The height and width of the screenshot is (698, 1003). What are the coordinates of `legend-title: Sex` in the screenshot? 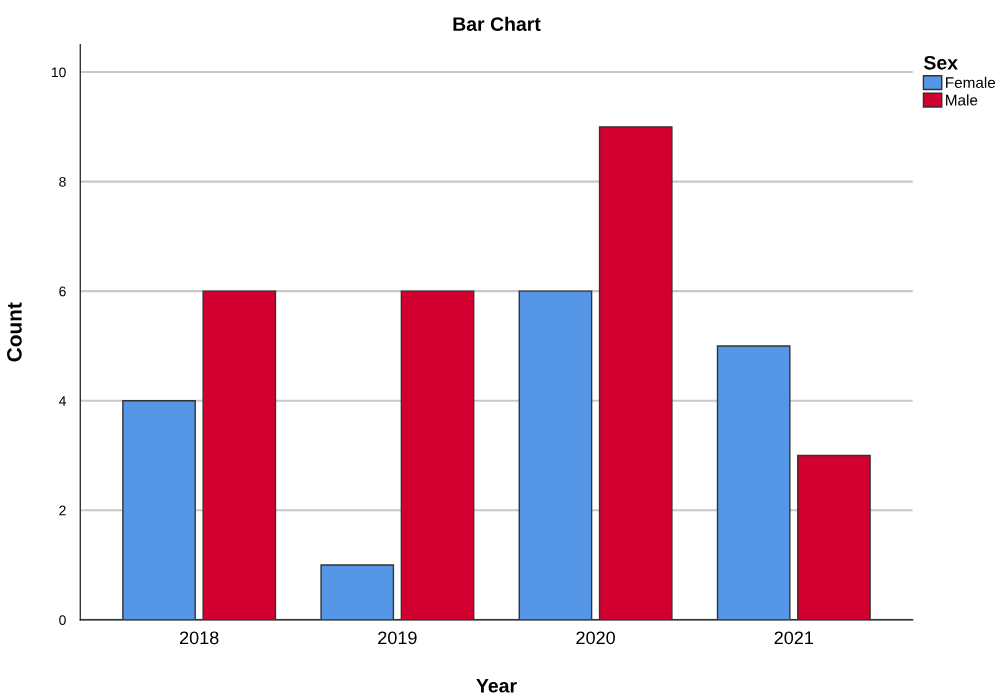 It's located at (940, 62).